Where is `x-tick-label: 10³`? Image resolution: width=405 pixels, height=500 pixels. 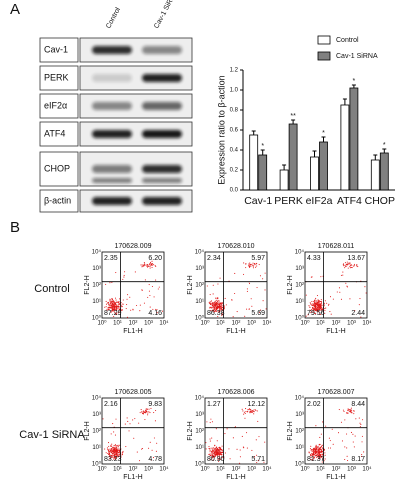 x-tick-label: 10³ is located at coordinates (351, 324).